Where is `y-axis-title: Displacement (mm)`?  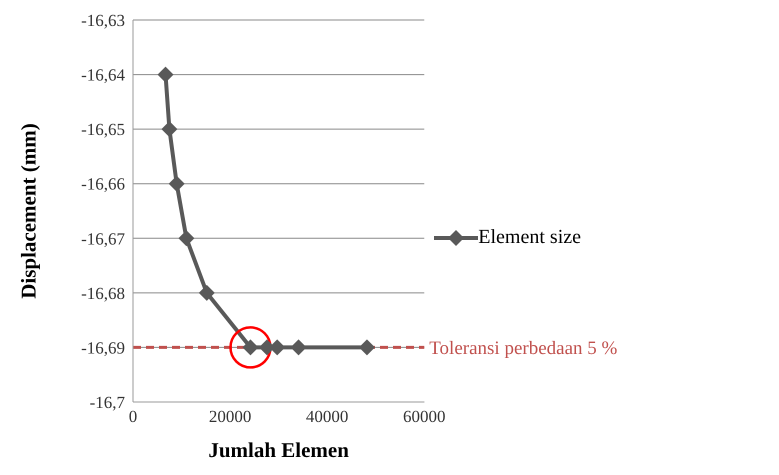 y-axis-title: Displacement (mm) is located at coordinates (28, 211).